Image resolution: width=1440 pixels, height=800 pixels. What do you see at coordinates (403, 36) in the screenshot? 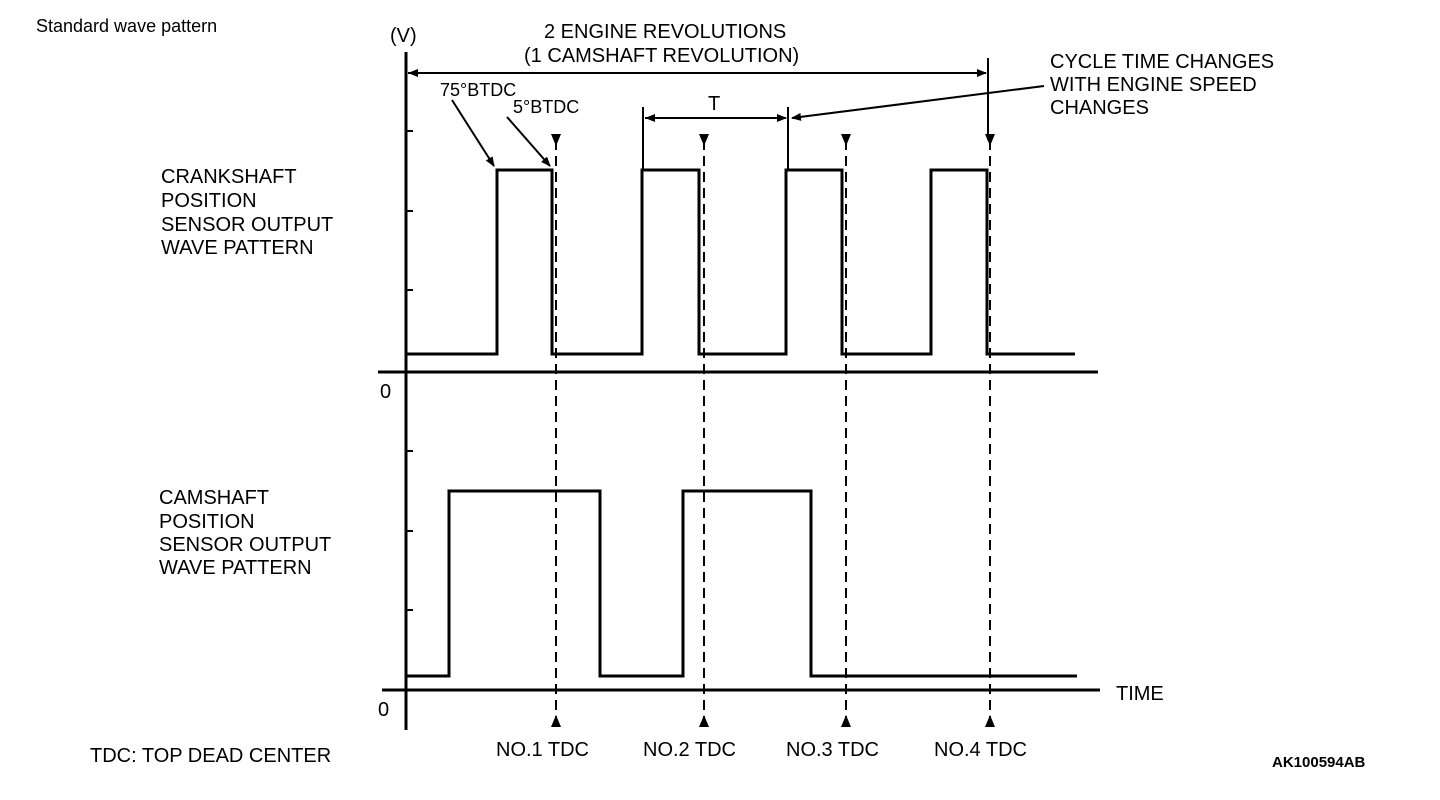
I see `voltage-unit-label: (V)` at bounding box center [403, 36].